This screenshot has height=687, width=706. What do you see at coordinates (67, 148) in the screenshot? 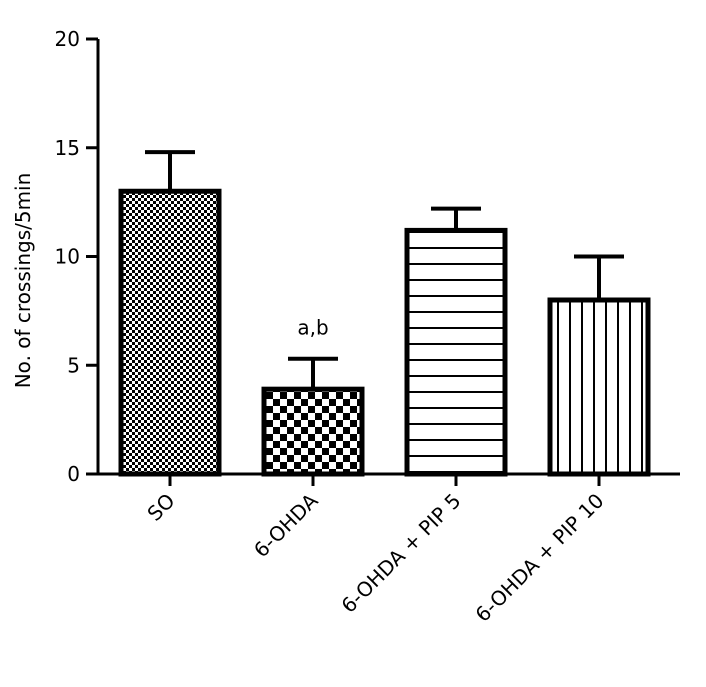
I see `y-tick-label-3: 15` at bounding box center [67, 148].